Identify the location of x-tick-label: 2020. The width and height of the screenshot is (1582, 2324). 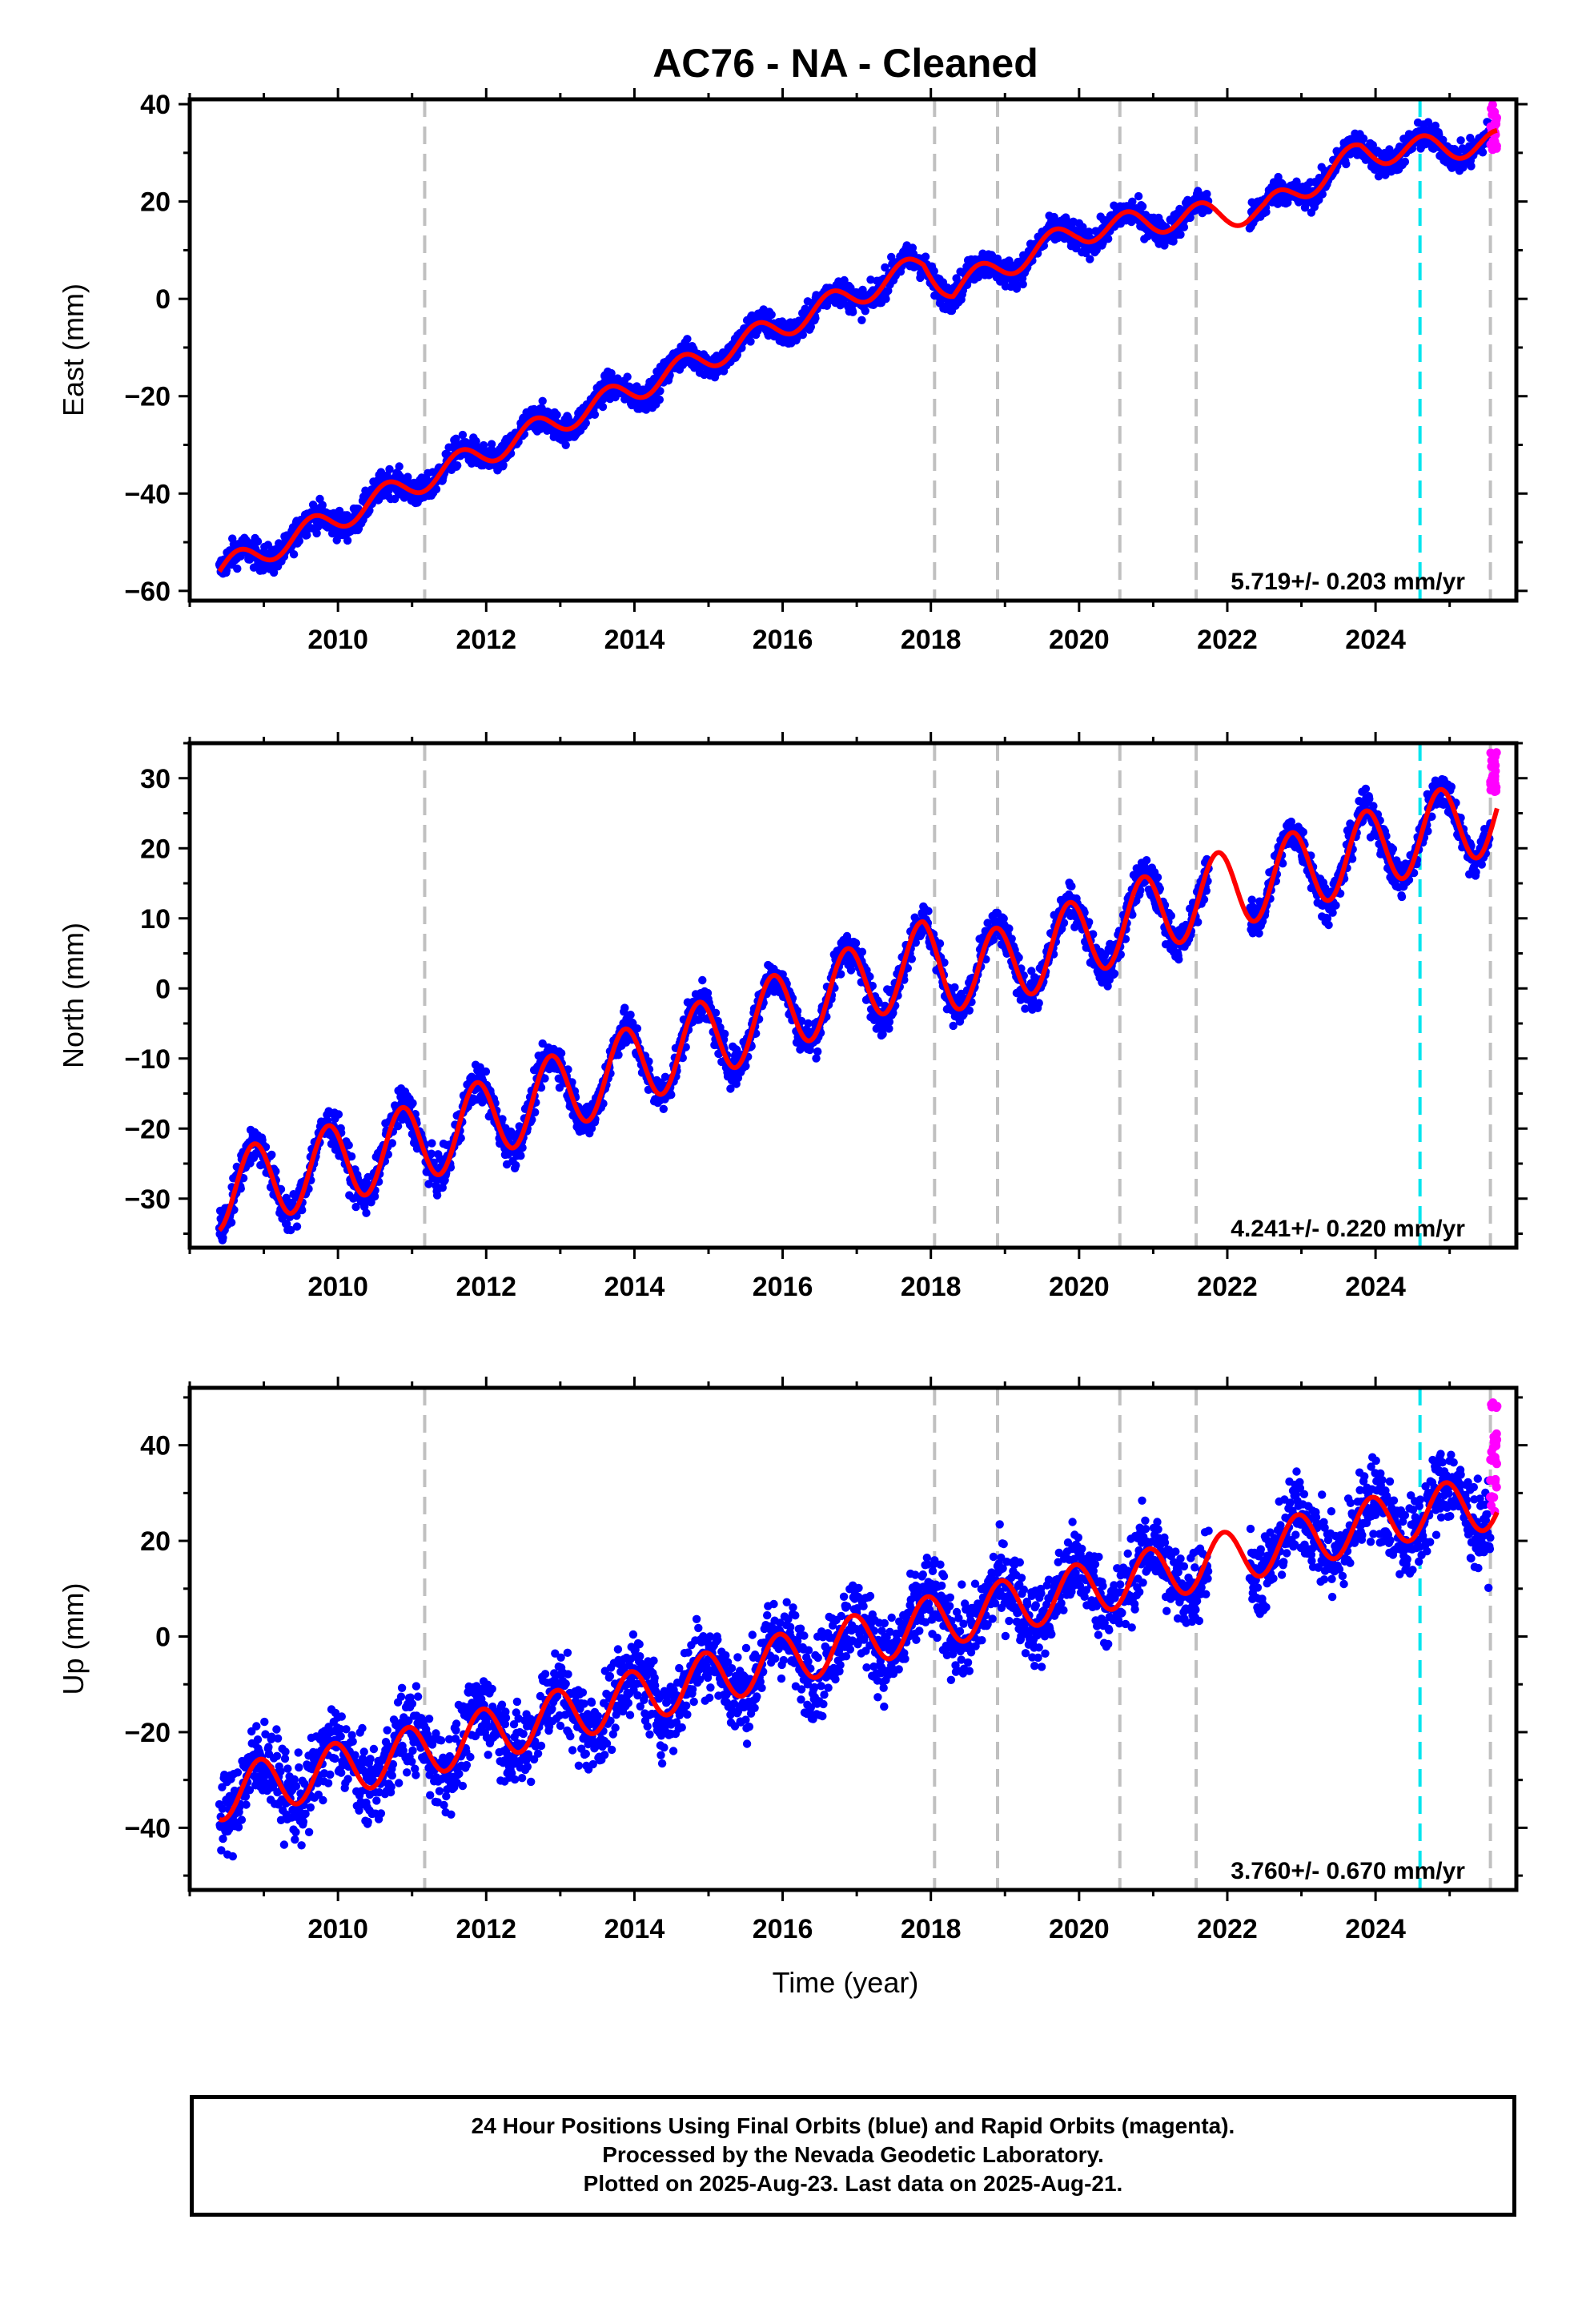
(1080, 640).